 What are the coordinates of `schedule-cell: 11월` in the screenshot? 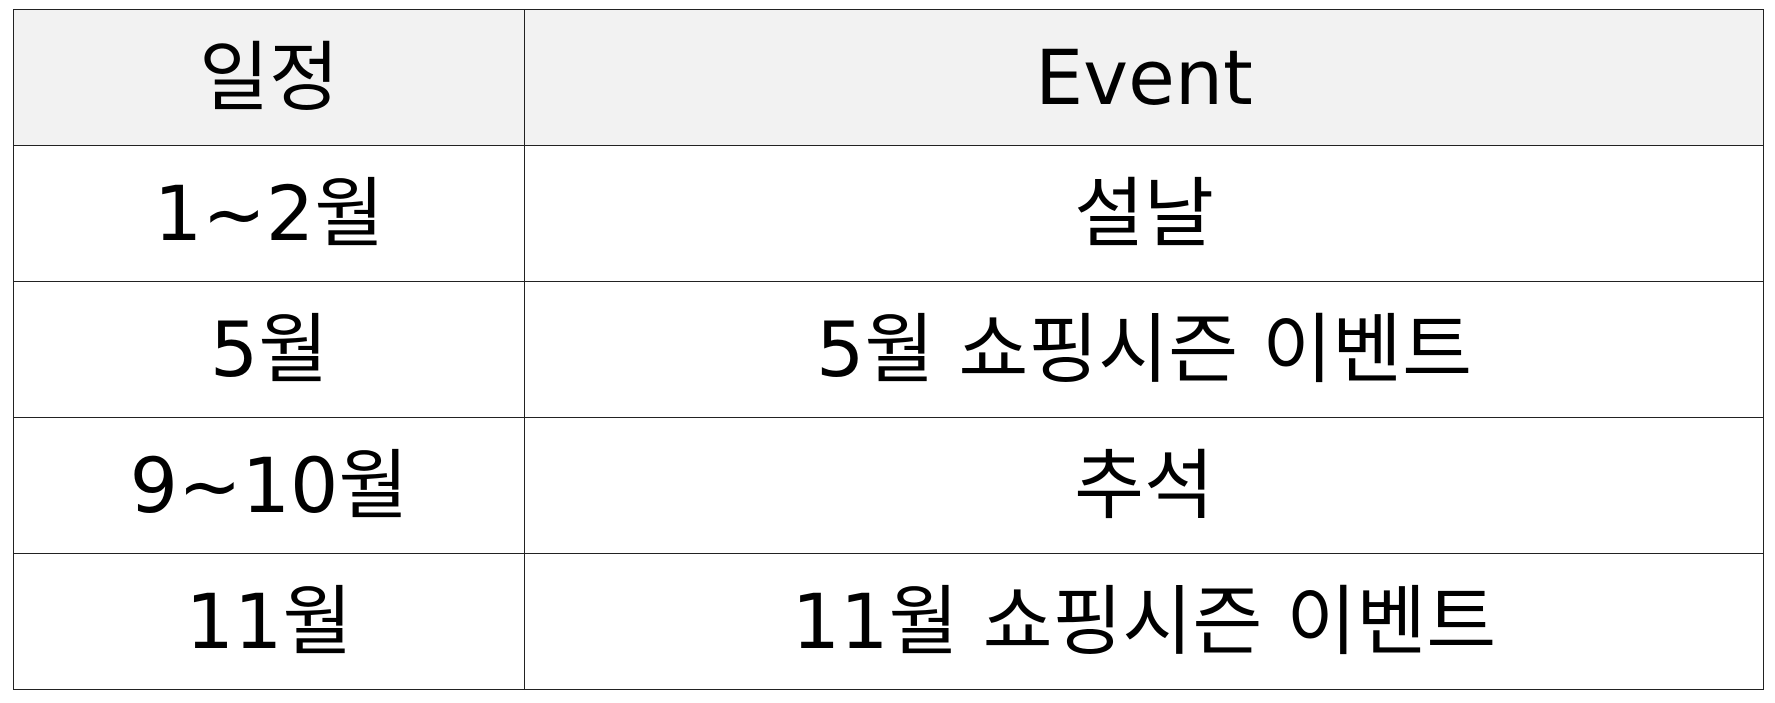 It's located at (269, 621).